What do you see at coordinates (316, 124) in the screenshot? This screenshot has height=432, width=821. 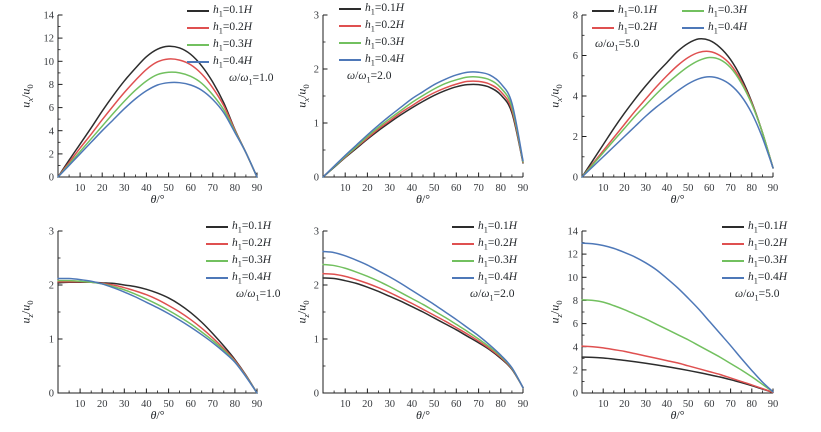 I see `y-tick-label: 1` at bounding box center [316, 124].